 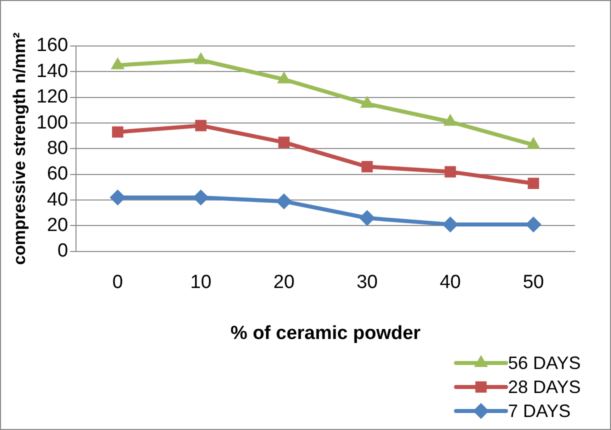 I want to click on x-tick-label: 50, so click(x=533, y=283).